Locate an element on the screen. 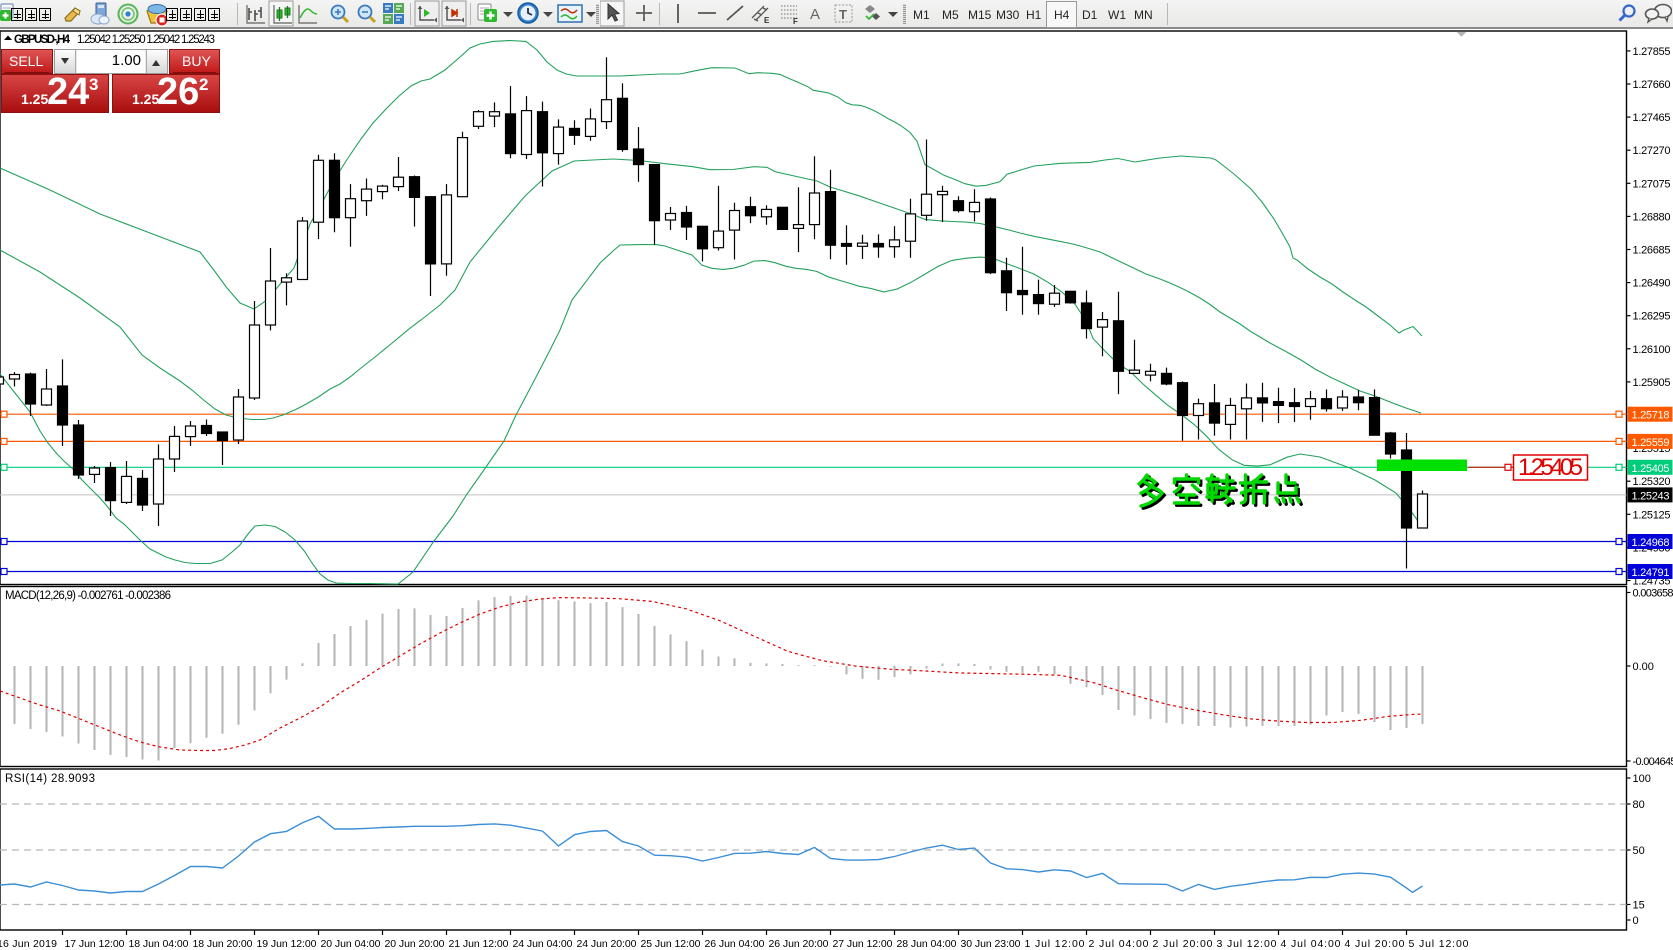 Image resolution: width=1673 pixels, height=950 pixels. svg-text: 3 Jul 12:00 is located at coordinates (1247, 944).